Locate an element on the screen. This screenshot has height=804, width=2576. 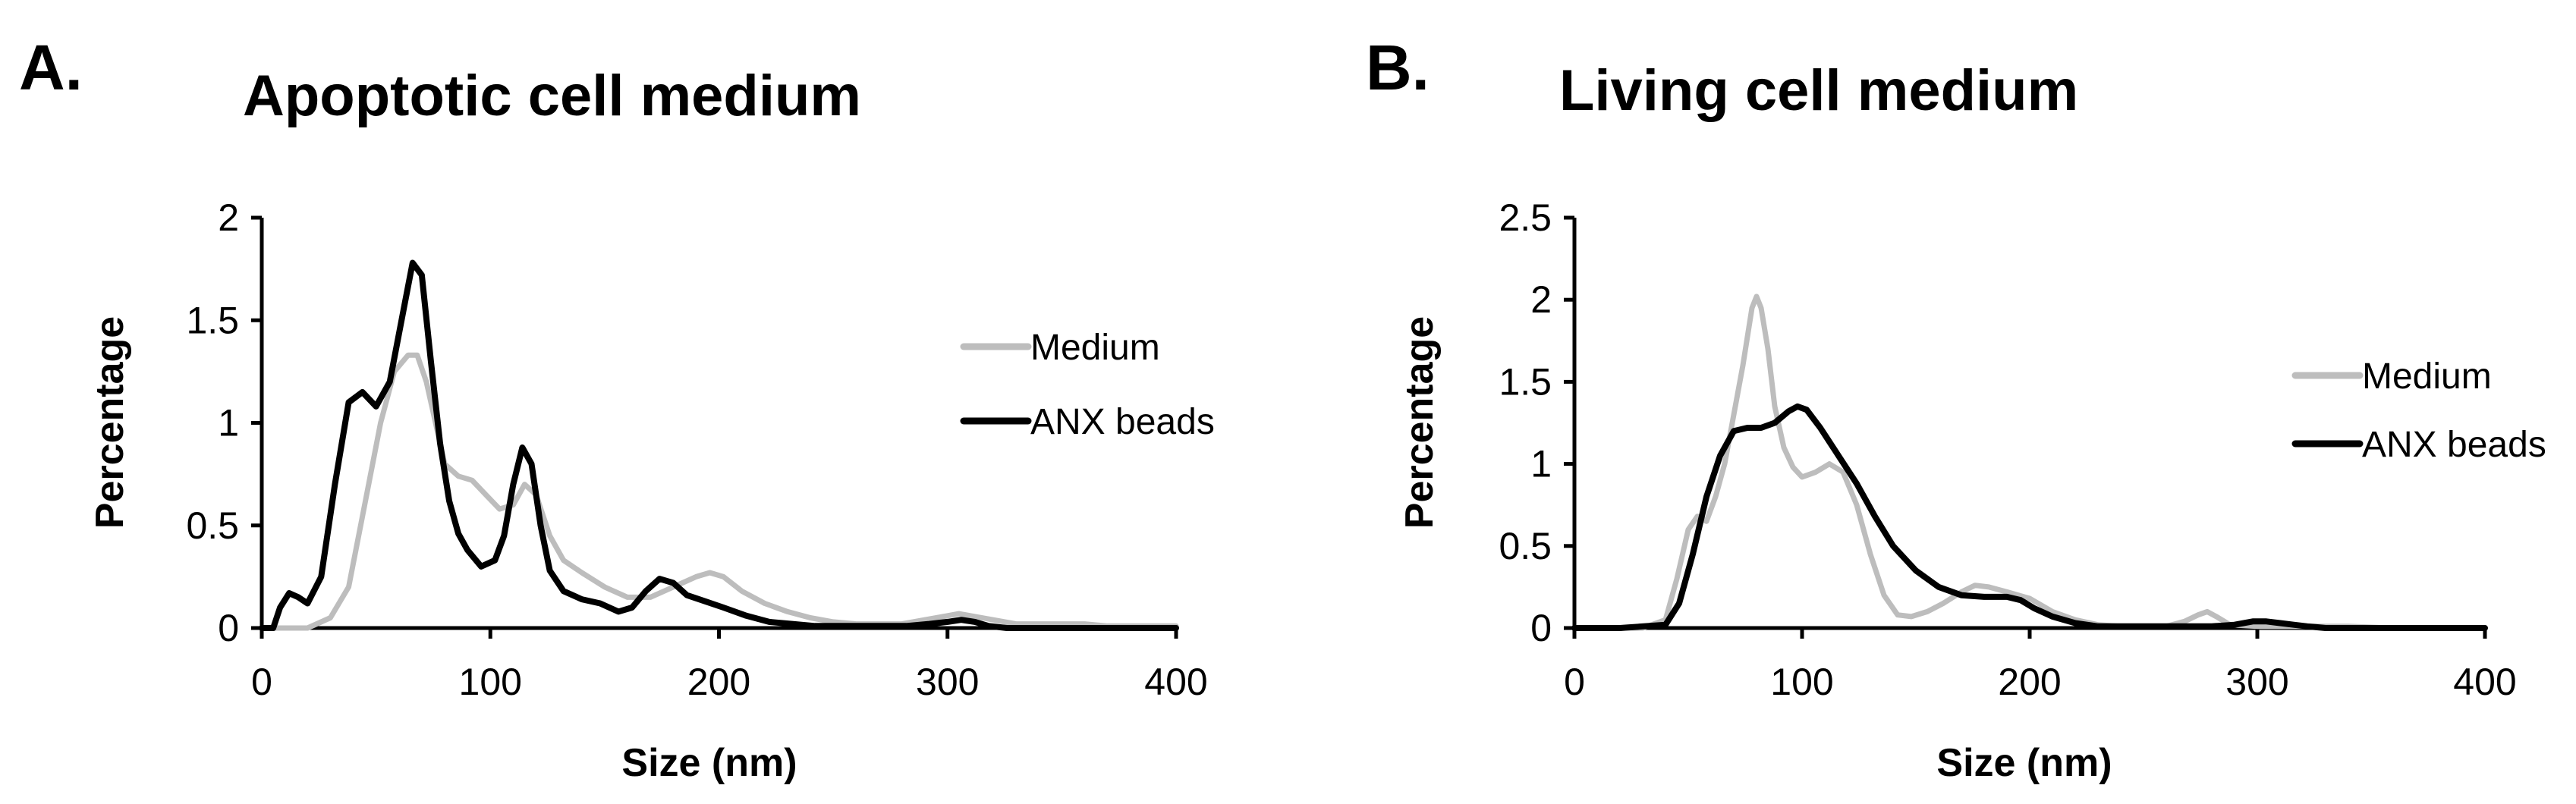
panel-a-x-tick-labels: 0 100 200 300 400 is located at coordinates (729, 682).